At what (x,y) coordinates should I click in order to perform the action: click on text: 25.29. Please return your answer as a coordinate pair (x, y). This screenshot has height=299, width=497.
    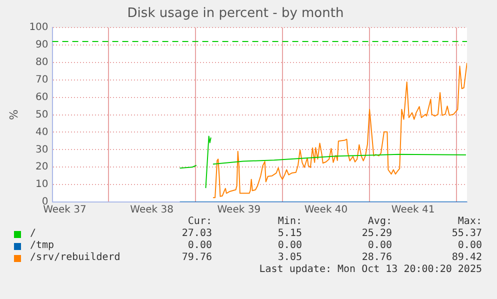
    Looking at the image, I should click on (376, 234).